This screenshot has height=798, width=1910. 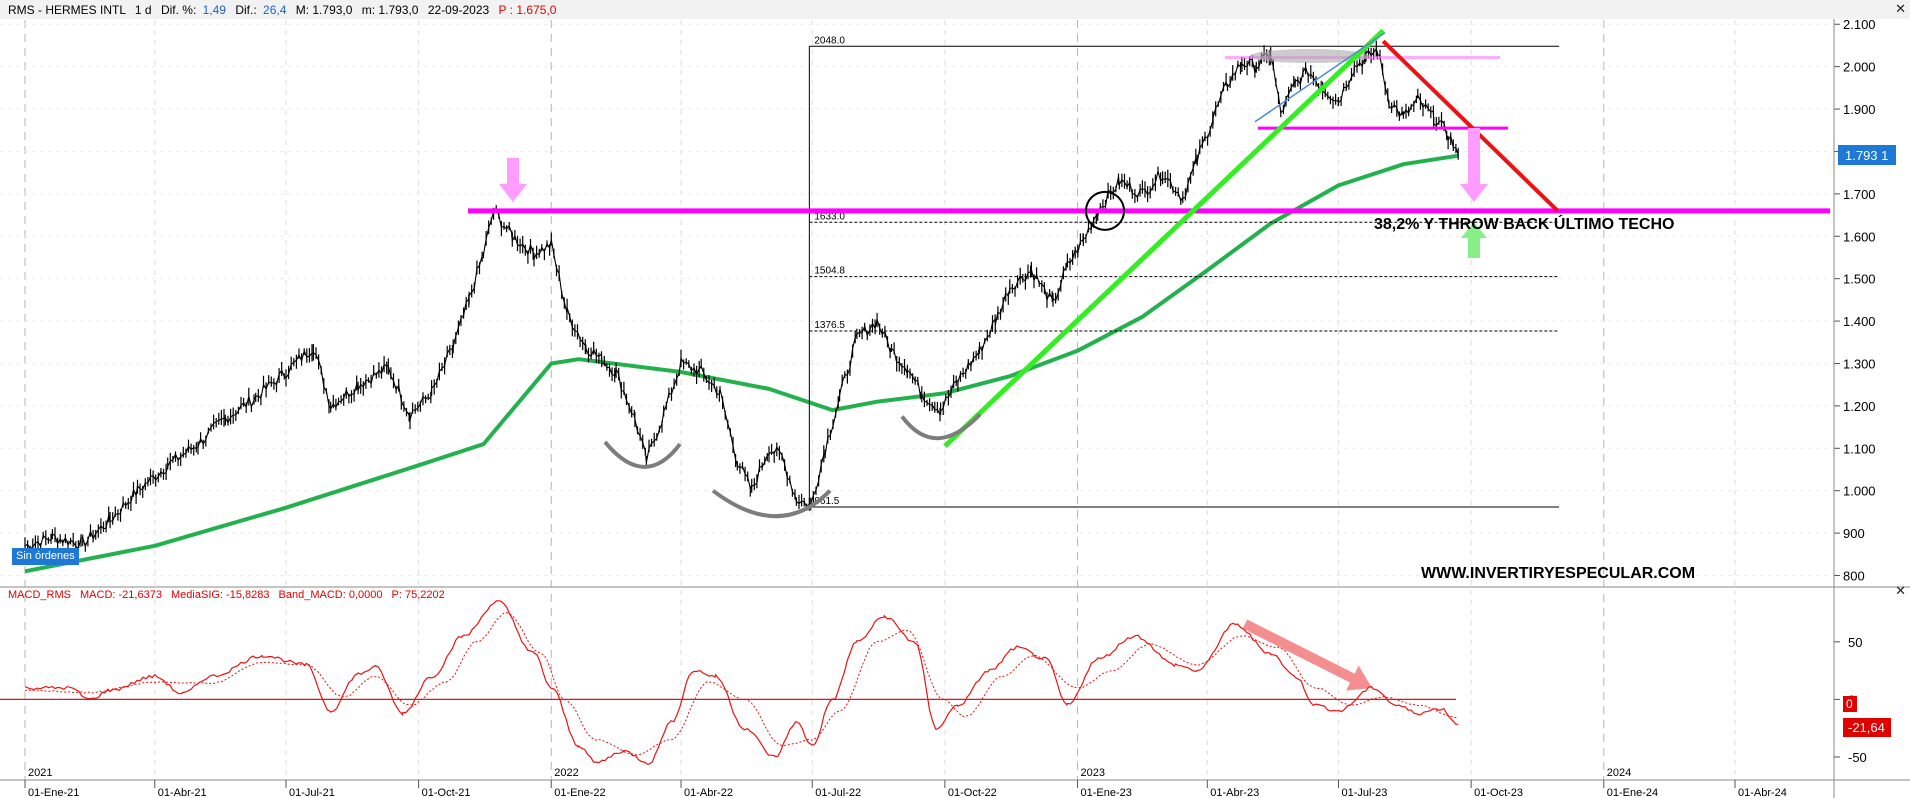 What do you see at coordinates (178, 10) in the screenshot?
I see `change-pct-label: Dif. %:` at bounding box center [178, 10].